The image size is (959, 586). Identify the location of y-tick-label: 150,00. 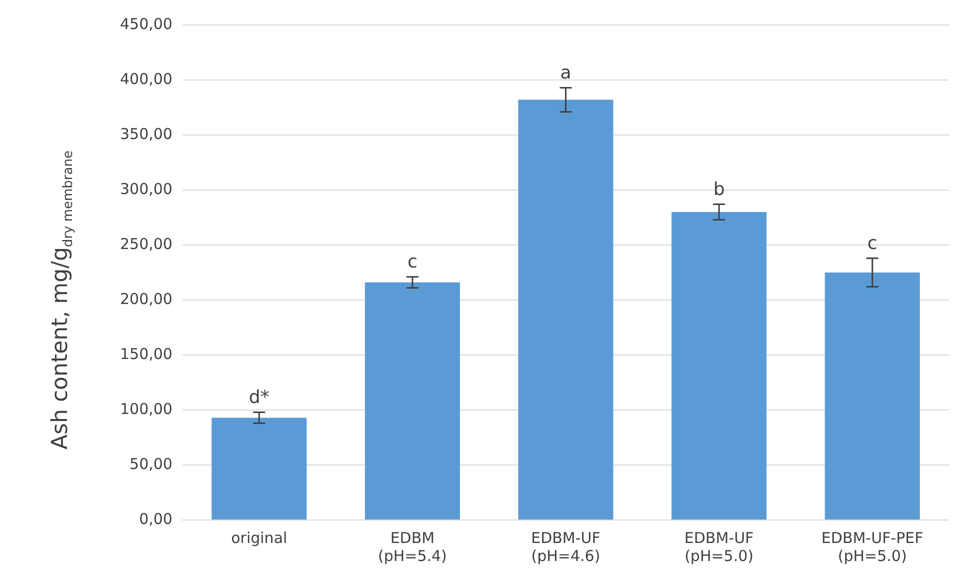
(146, 353).